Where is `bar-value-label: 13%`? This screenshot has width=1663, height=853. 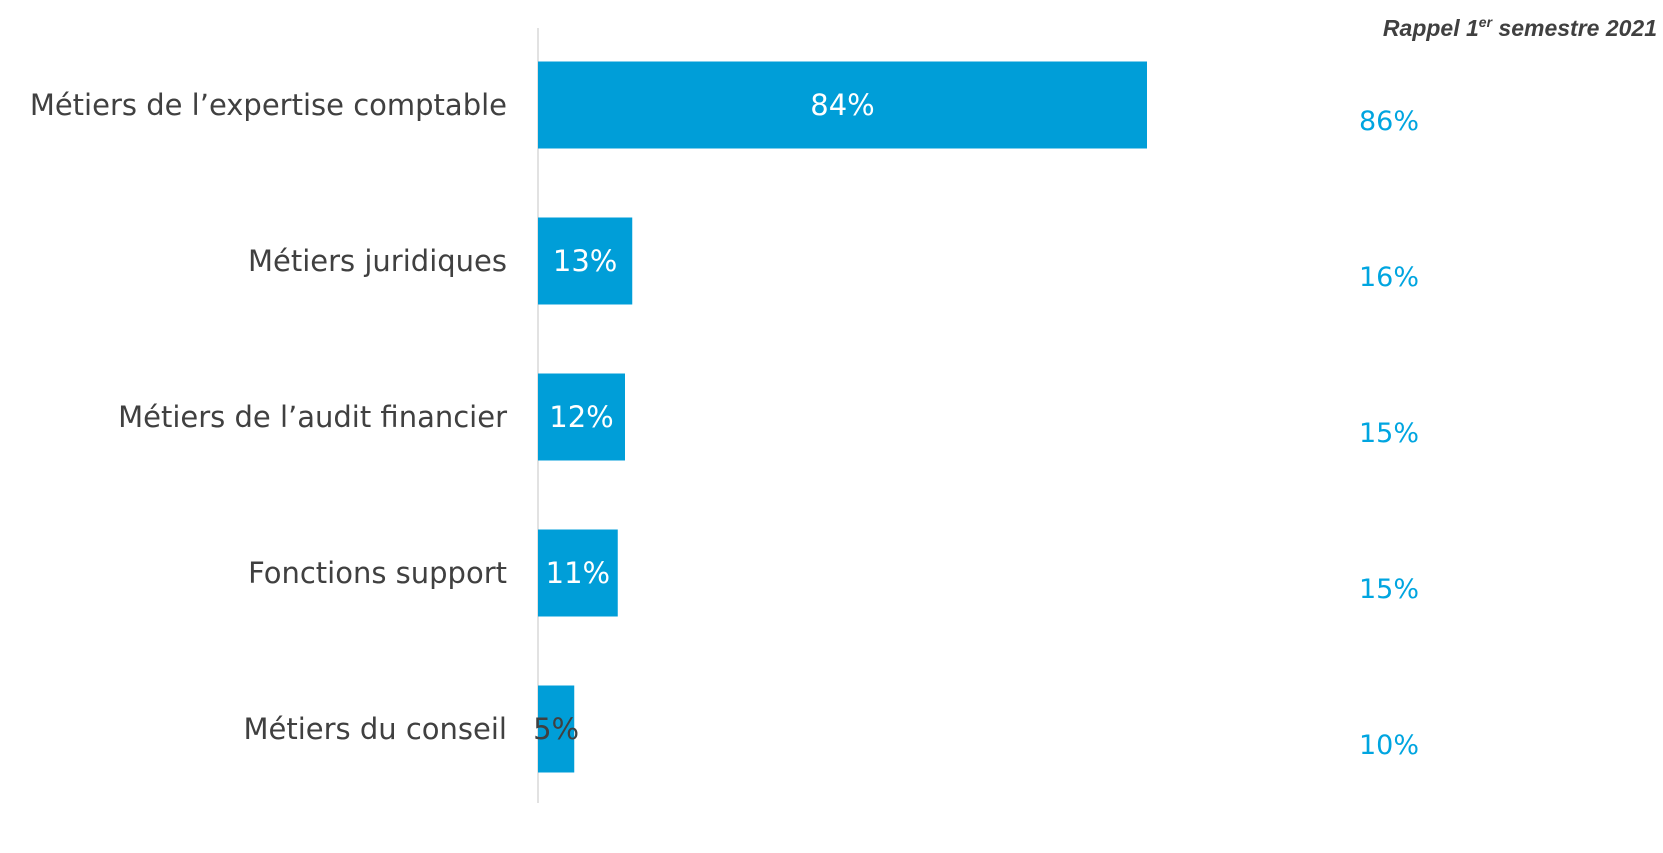
bar-value-label: 13% is located at coordinates (585, 261).